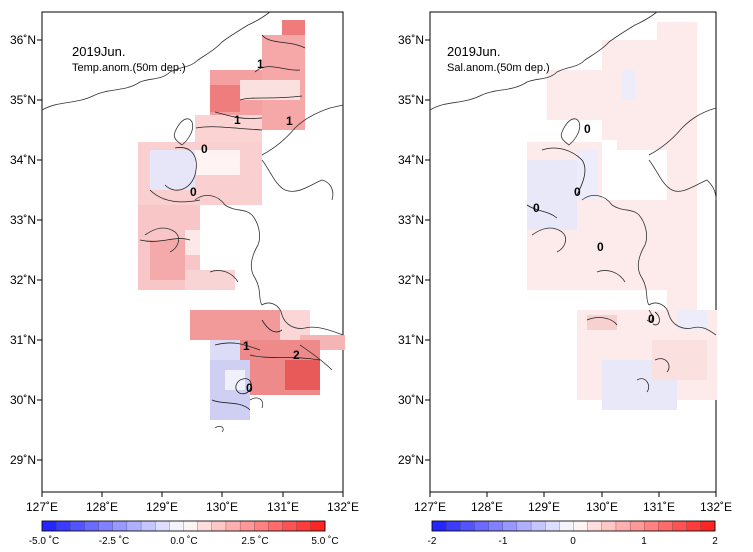  Describe the element at coordinates (129, 68) in the screenshot. I see `temp-map-subtitle: Temp.anom.(50m dep.)` at that location.